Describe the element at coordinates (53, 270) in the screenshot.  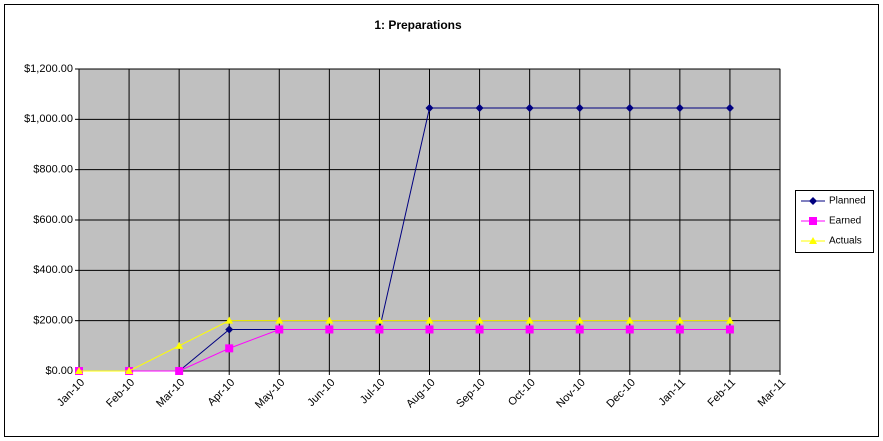
I see `y-tick-label: $400.00` at that location.